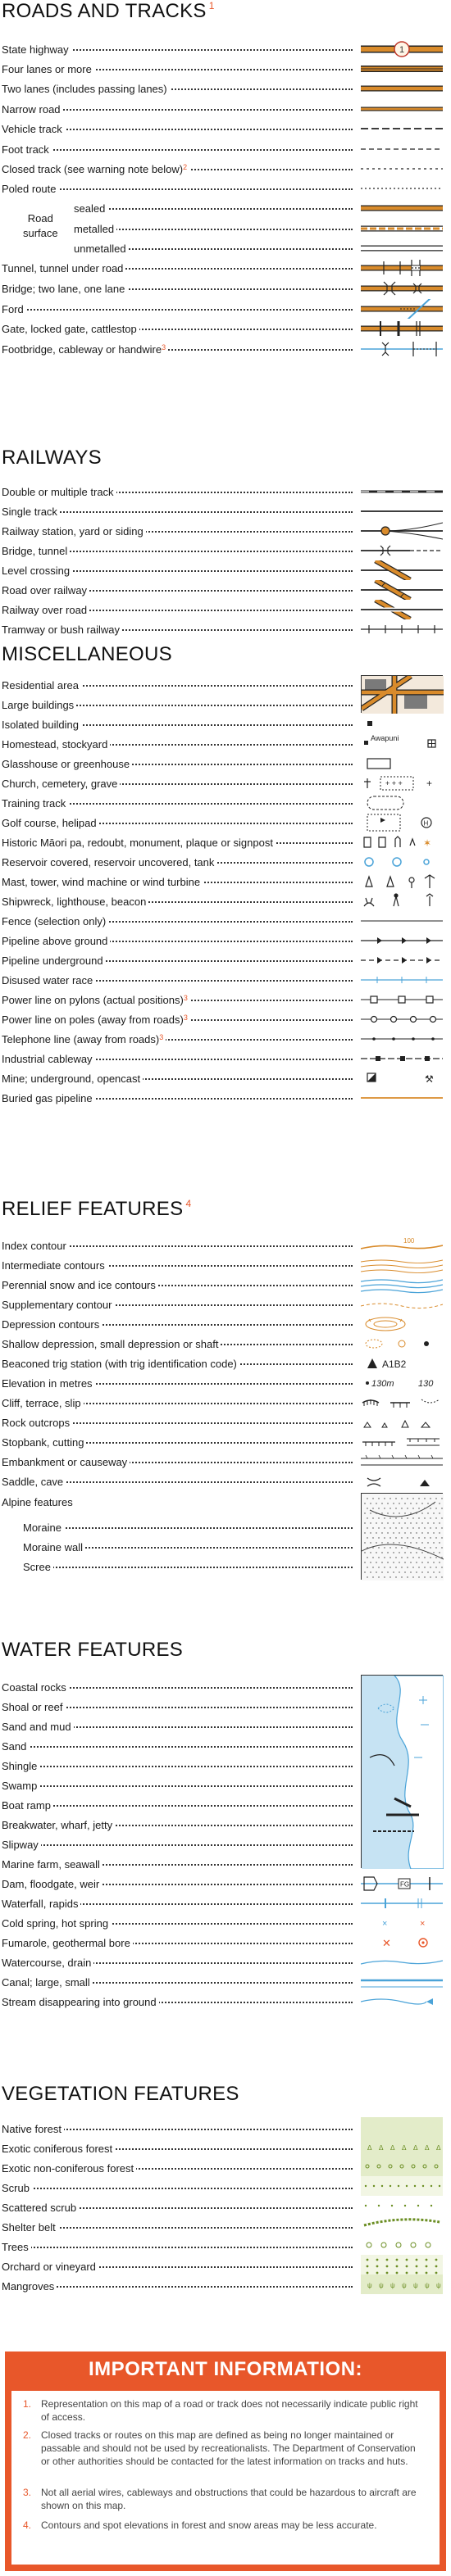  I want to click on legend-label-text: Bridge; two lane, one lane, so click(63, 288).